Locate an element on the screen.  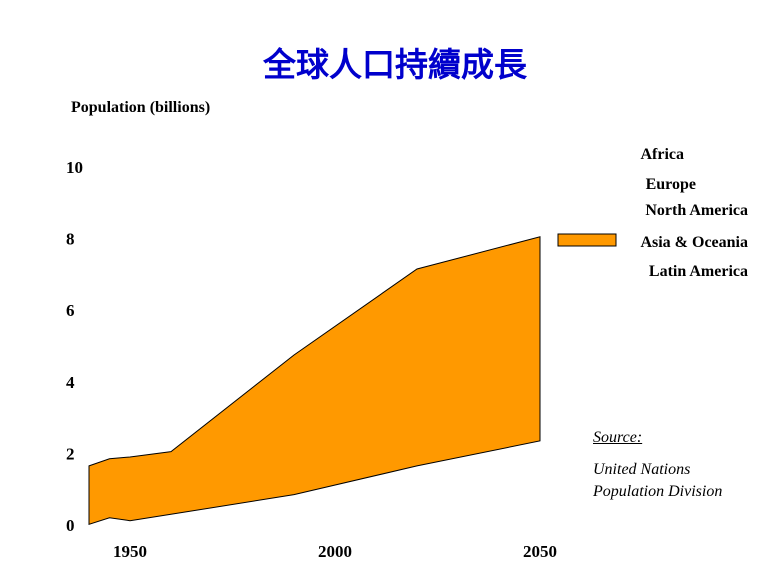
y-tick-label: 8 is located at coordinates (70, 239).